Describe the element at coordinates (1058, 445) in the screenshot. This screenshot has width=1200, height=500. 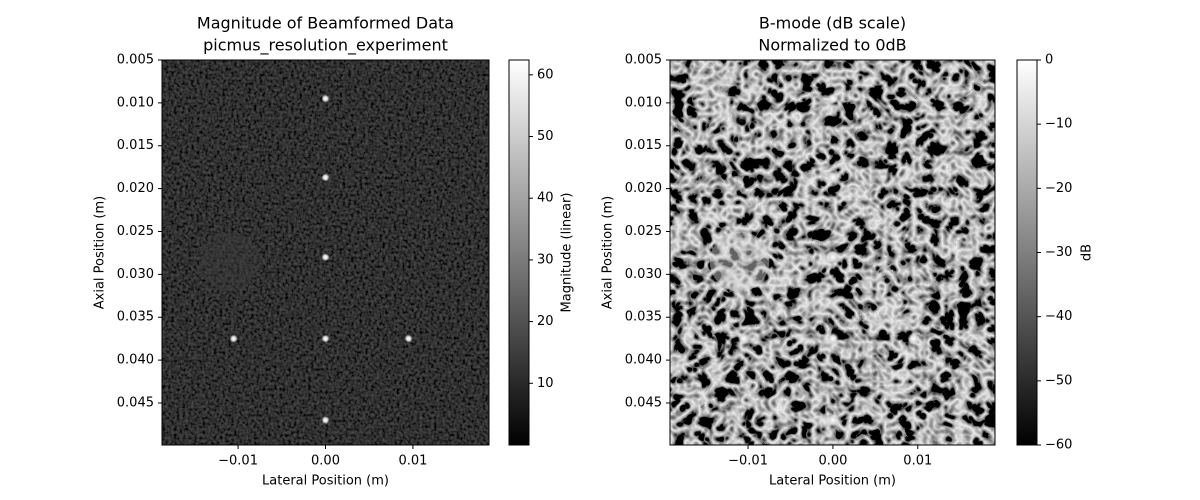
I see `colorbar-tick-label: −60` at that location.